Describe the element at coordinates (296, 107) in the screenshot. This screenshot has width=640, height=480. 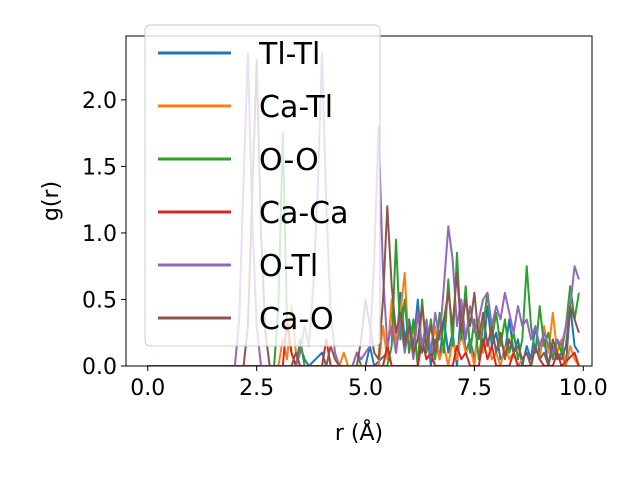
I see `legend-label: Ca-Tl` at that location.